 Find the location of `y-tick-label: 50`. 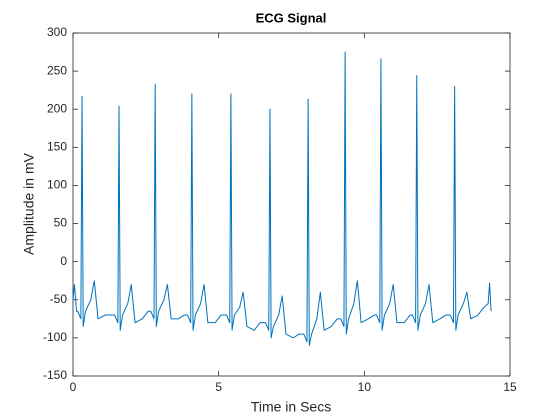

y-tick-label: 50 is located at coordinates (61, 223).